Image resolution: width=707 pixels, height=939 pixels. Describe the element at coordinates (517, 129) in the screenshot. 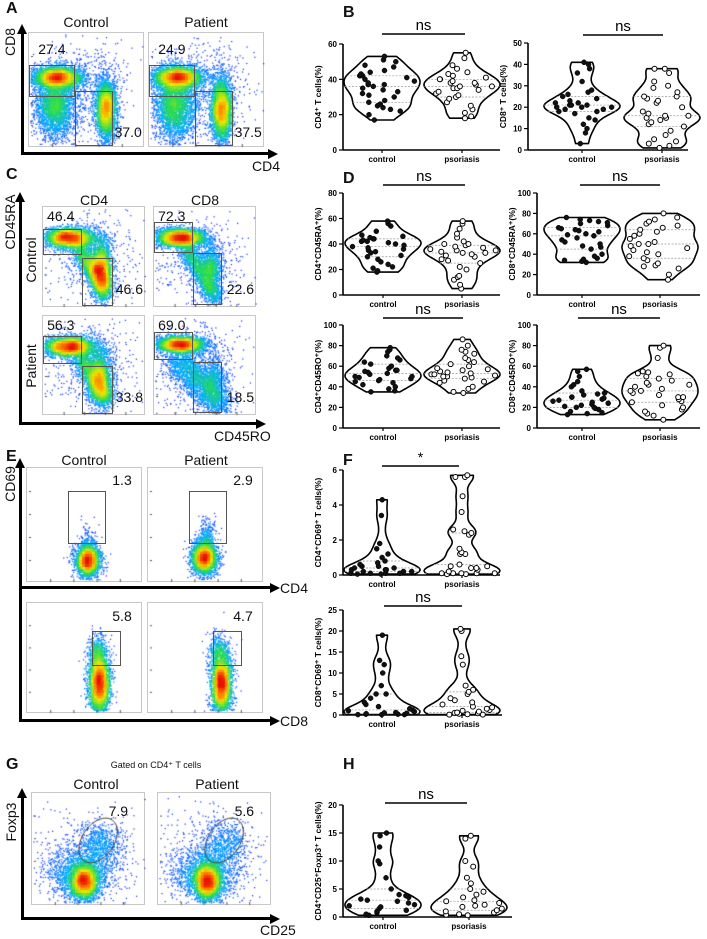

I see `y-tick-label: 10` at that location.